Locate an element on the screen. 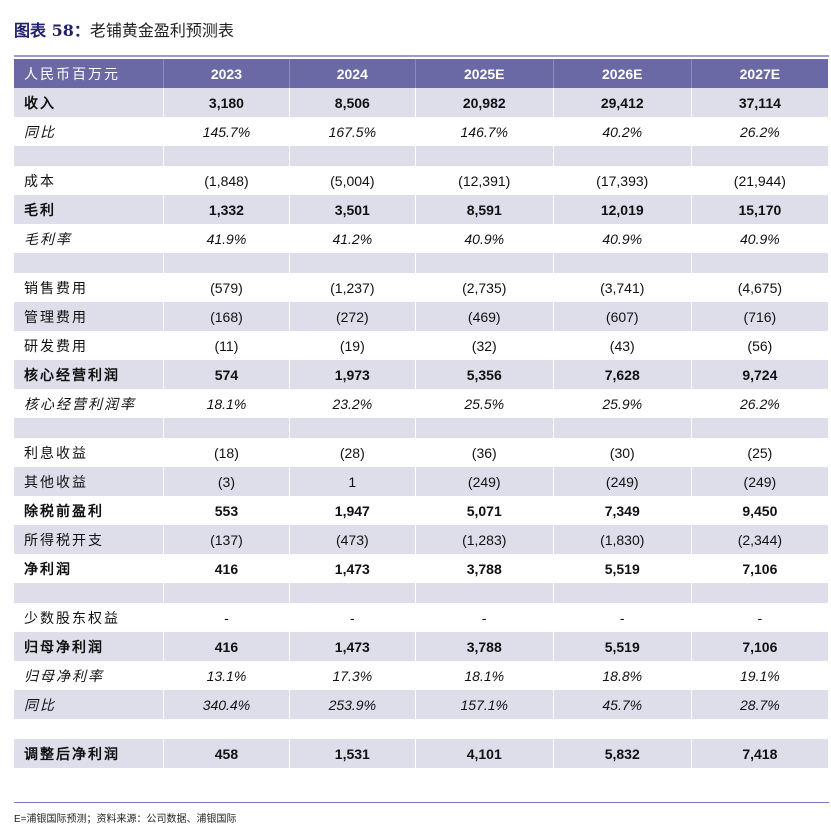 This screenshot has width=831, height=833. table-row: 管理费用 (168) (272) (469) (607) (716) is located at coordinates (421, 316).